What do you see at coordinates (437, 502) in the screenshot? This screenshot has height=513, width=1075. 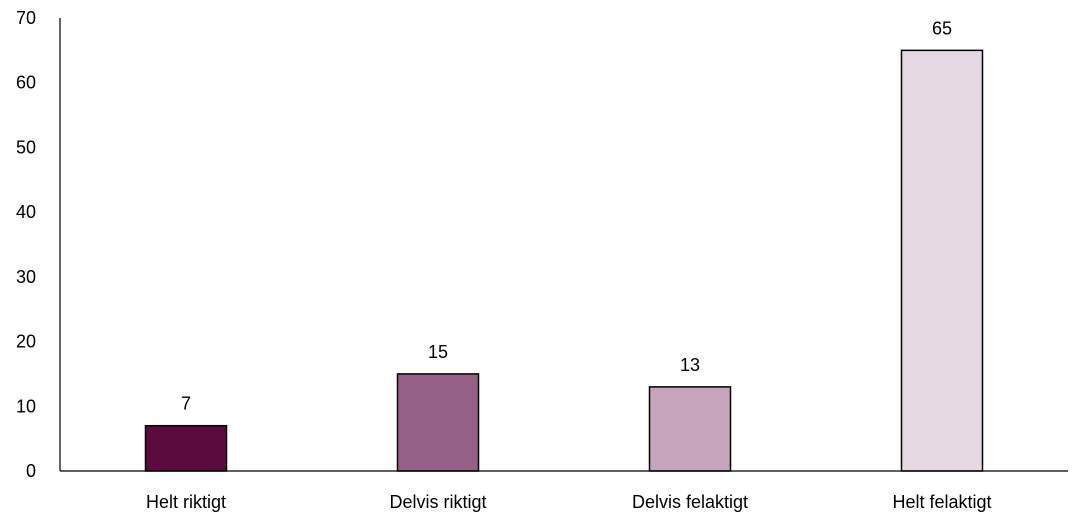 I see `category-label: Delvis riktigt` at bounding box center [437, 502].